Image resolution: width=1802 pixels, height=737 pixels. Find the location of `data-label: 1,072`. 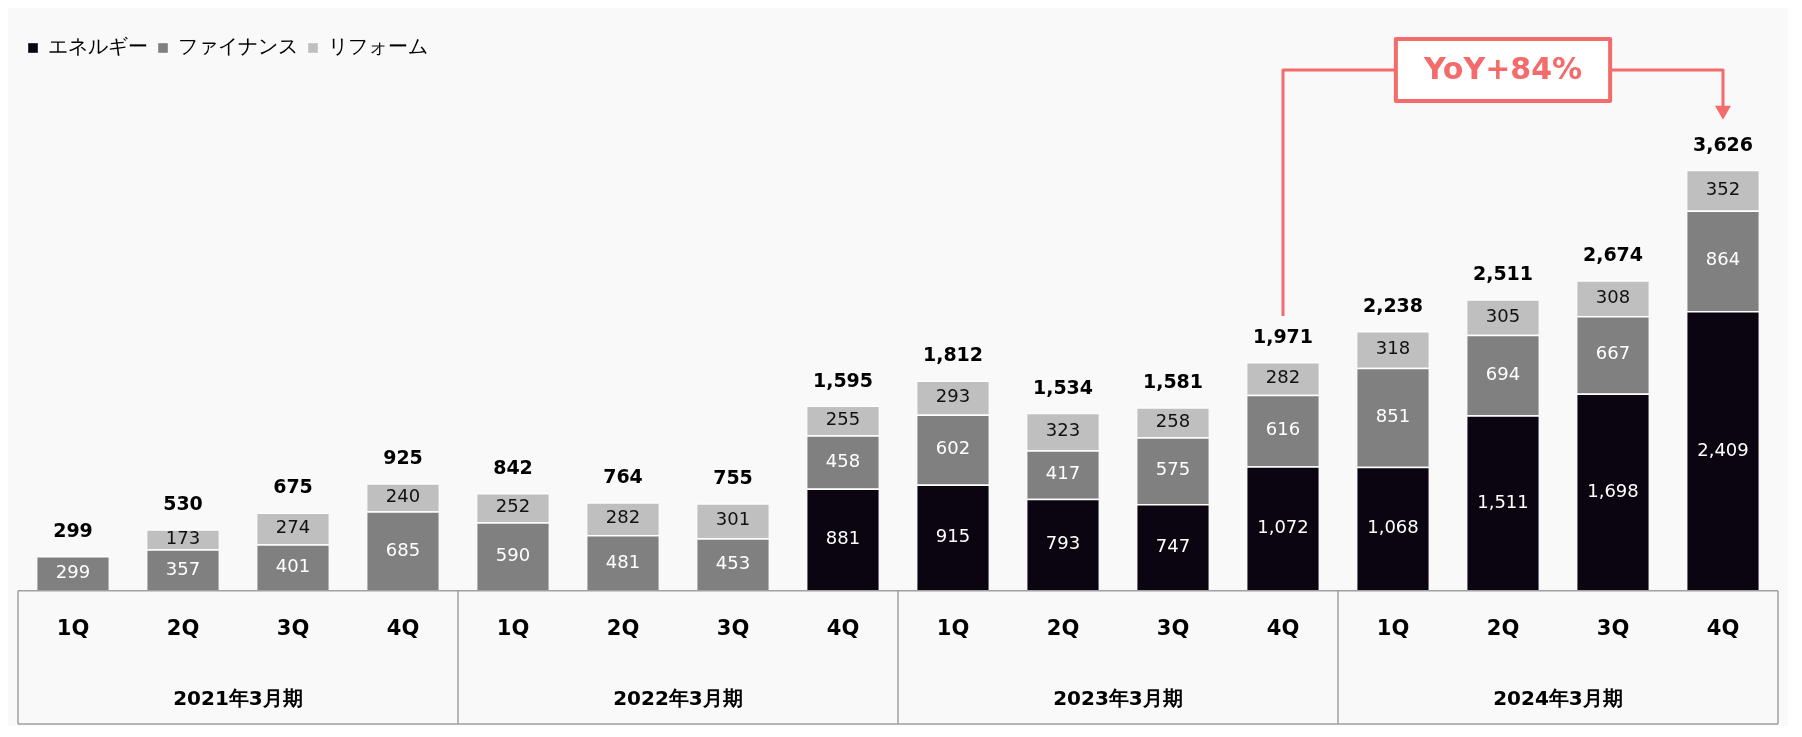

data-label: 1,072 is located at coordinates (1283, 527).